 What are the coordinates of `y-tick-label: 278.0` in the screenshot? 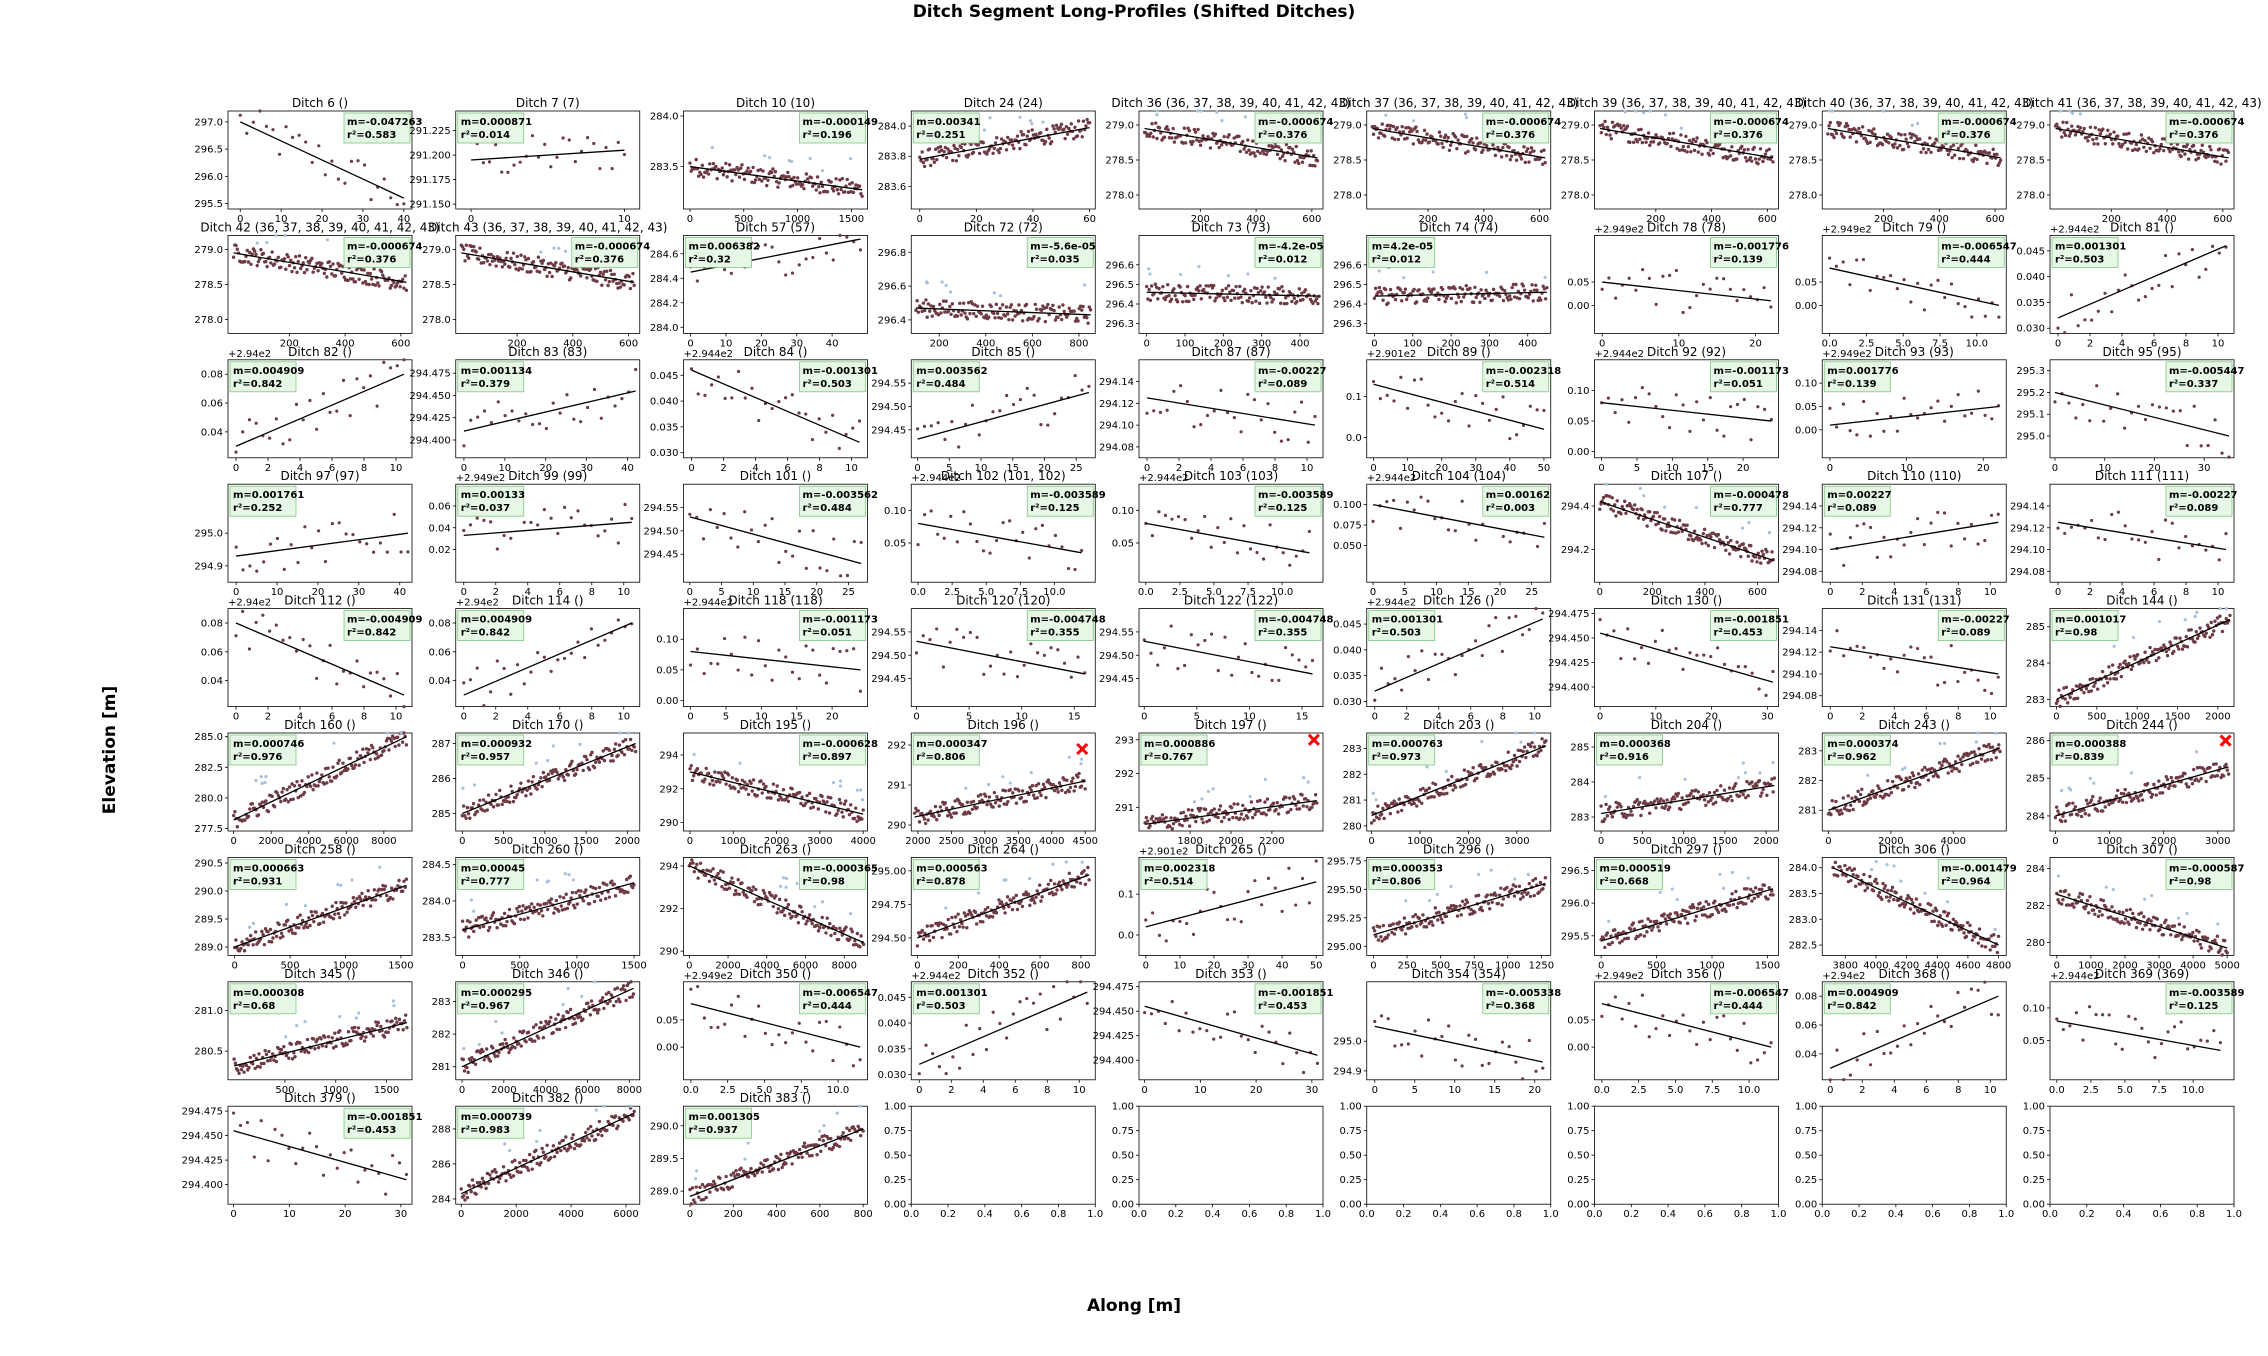 It's located at (208, 320).